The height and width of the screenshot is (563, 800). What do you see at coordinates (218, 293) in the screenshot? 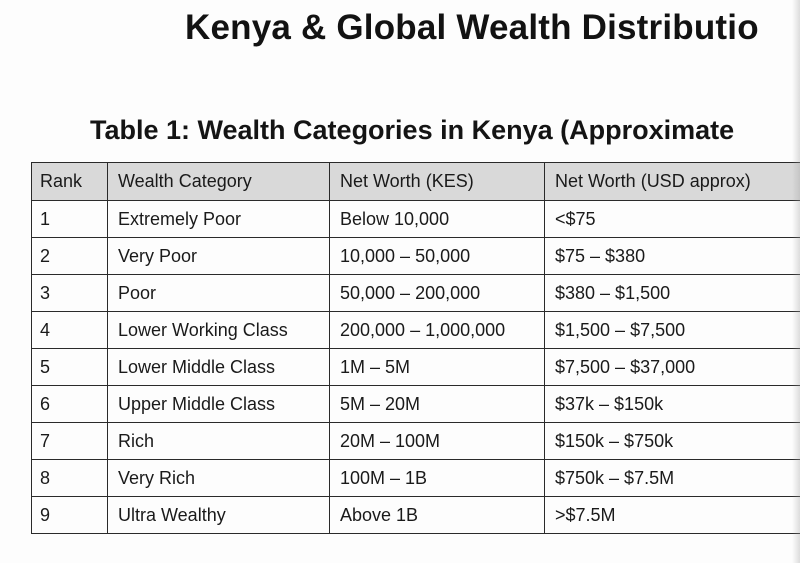
I see `cell-category: Poor` at bounding box center [218, 293].